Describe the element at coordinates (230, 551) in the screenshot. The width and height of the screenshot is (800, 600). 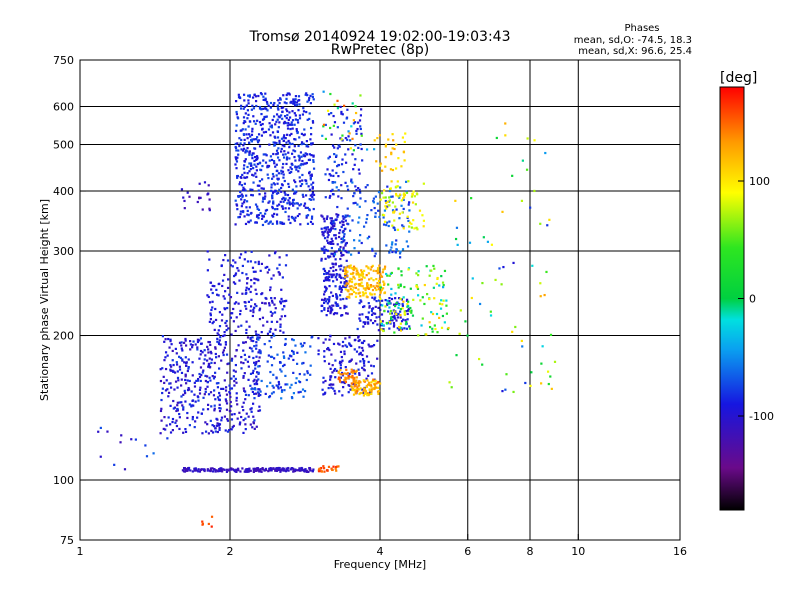
I see `x-tick-label: 2` at that location.